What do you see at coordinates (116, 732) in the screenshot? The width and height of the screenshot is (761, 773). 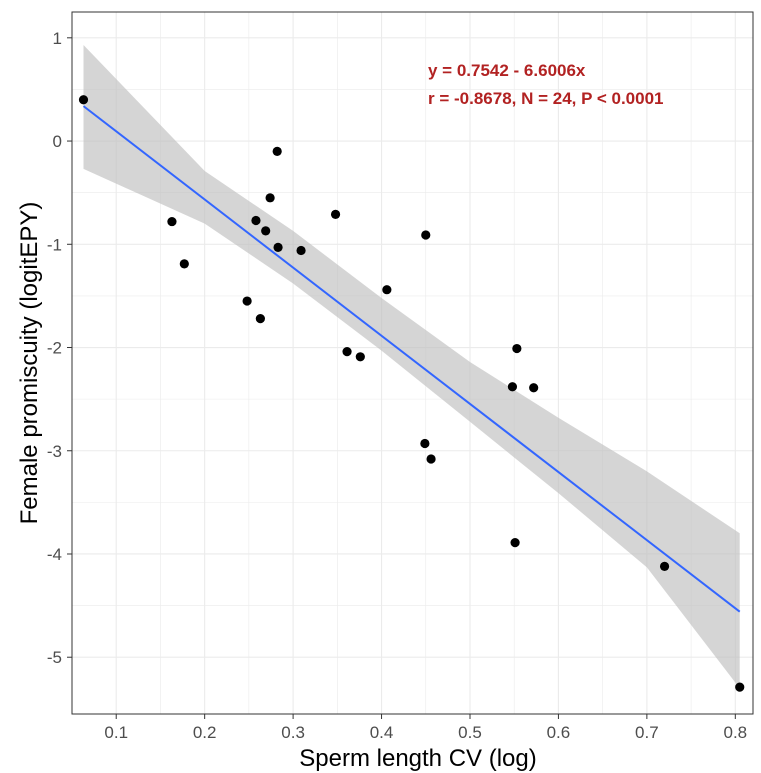 I see `x-tick-label: 0.1` at bounding box center [116, 732].